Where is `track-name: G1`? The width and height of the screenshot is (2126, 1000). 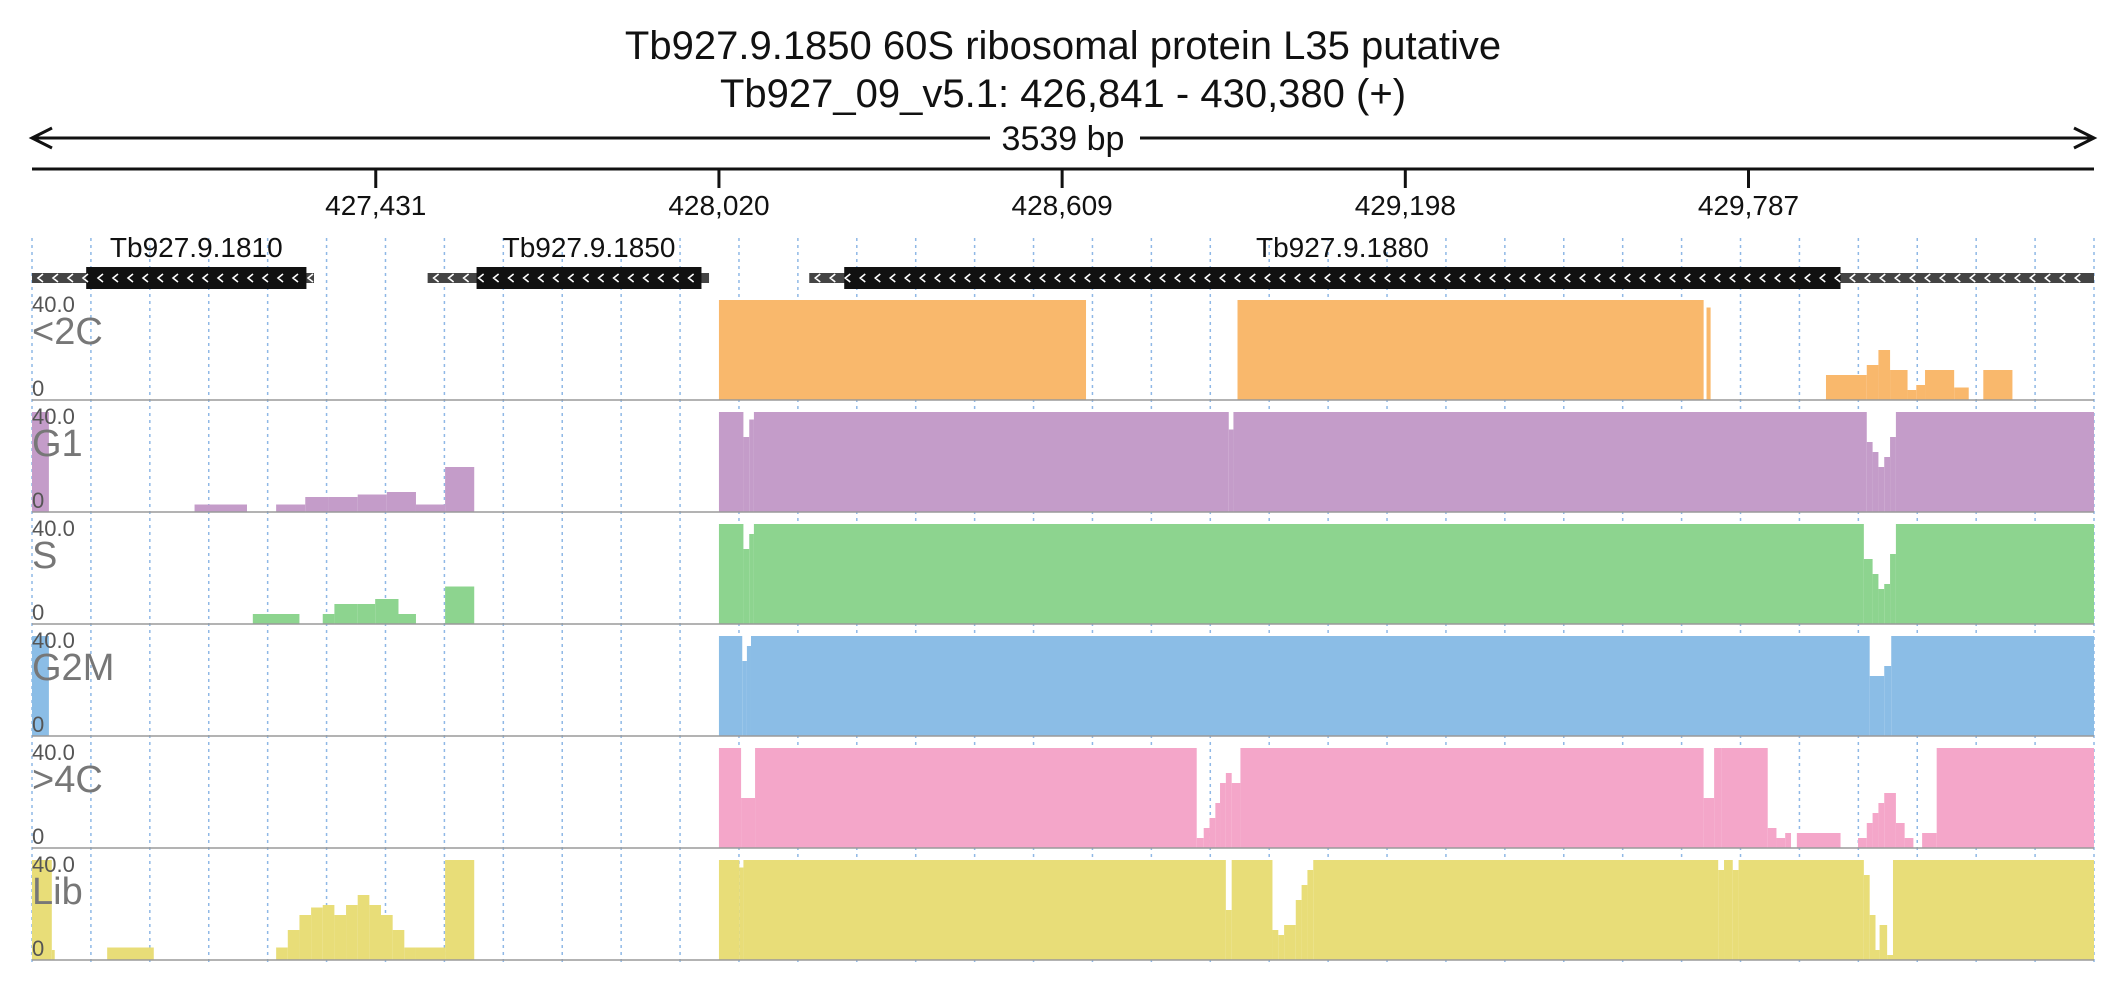
track-name: G1 is located at coordinates (57, 444).